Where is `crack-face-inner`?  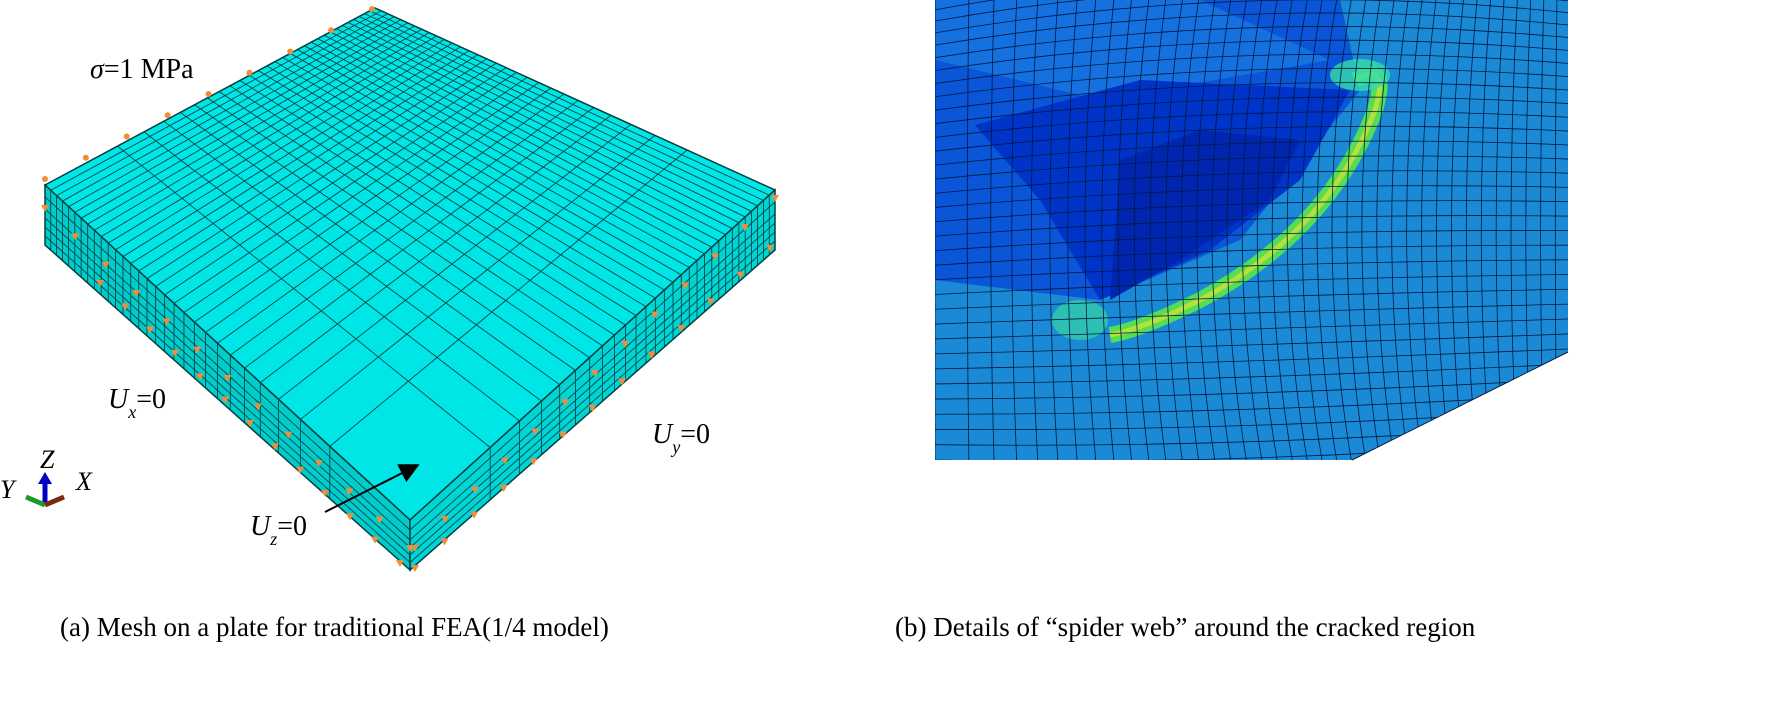
crack-face-inner is located at coordinates (1205, 215).